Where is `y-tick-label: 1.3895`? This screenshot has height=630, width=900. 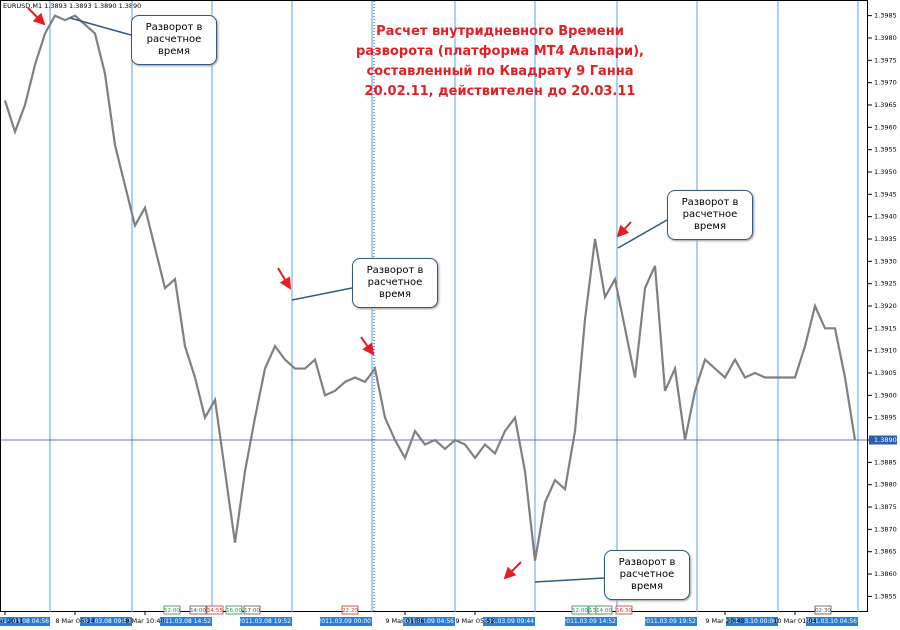
y-tick-label: 1.3895 is located at coordinates (885, 418).